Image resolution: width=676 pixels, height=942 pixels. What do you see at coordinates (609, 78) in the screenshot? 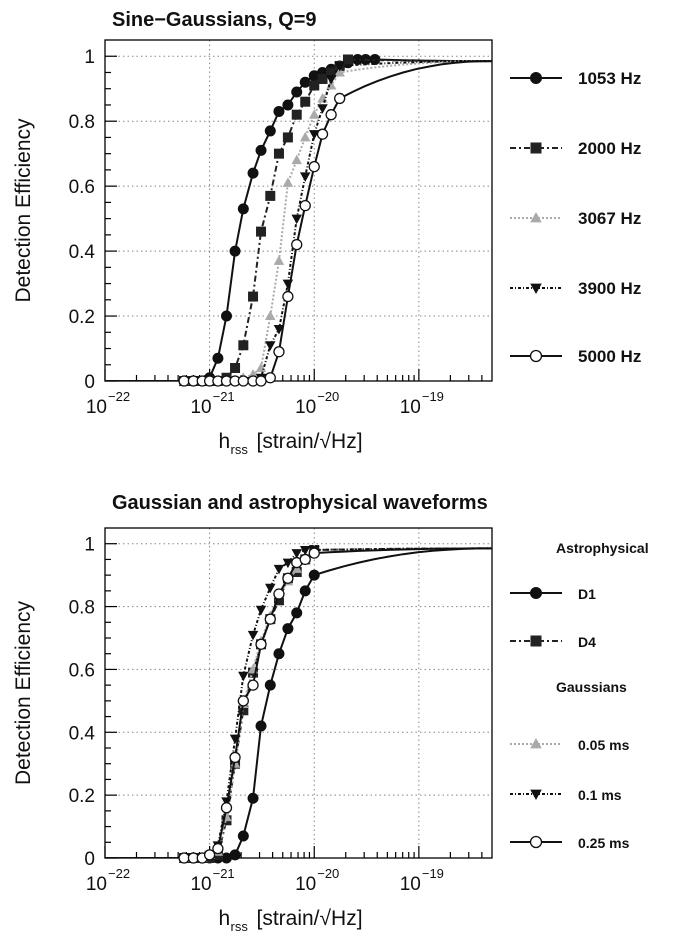
I see `legend-label: 1053 Hz` at bounding box center [609, 78].